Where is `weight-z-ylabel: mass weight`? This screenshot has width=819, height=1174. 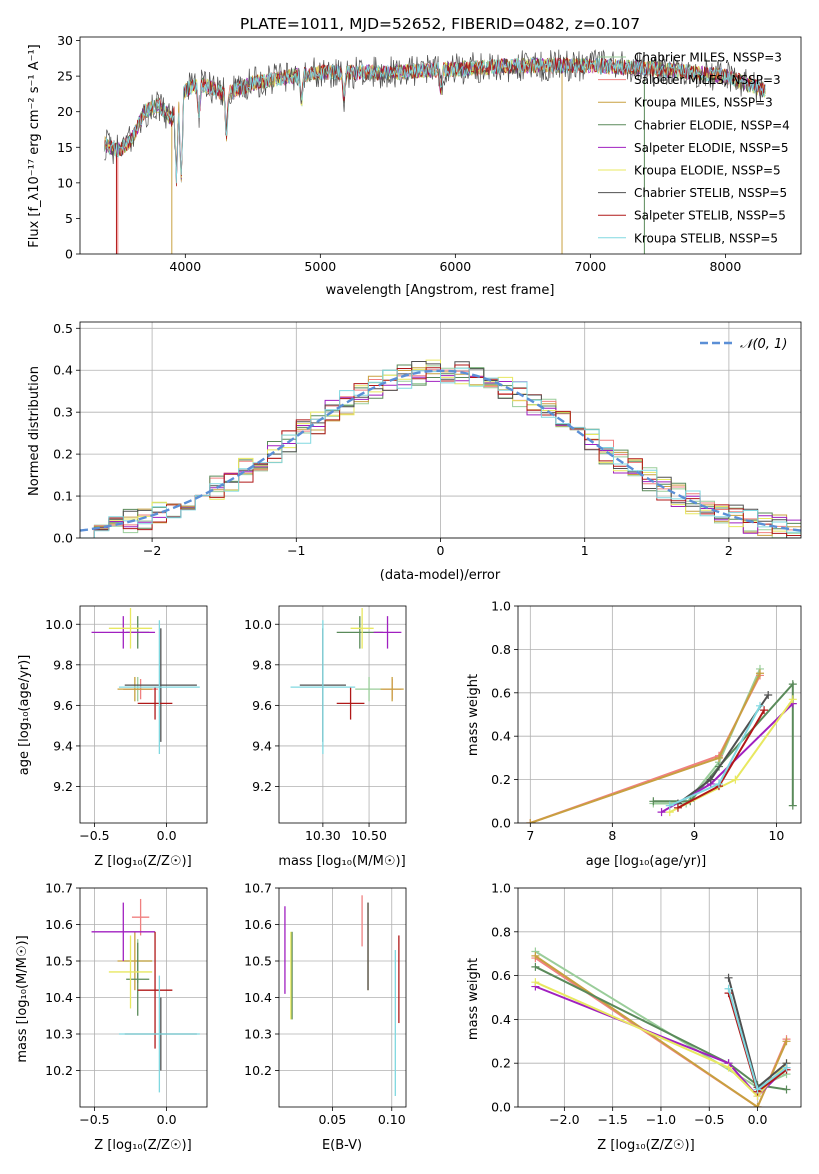
weight-z-ylabel: mass weight is located at coordinates (473, 999).